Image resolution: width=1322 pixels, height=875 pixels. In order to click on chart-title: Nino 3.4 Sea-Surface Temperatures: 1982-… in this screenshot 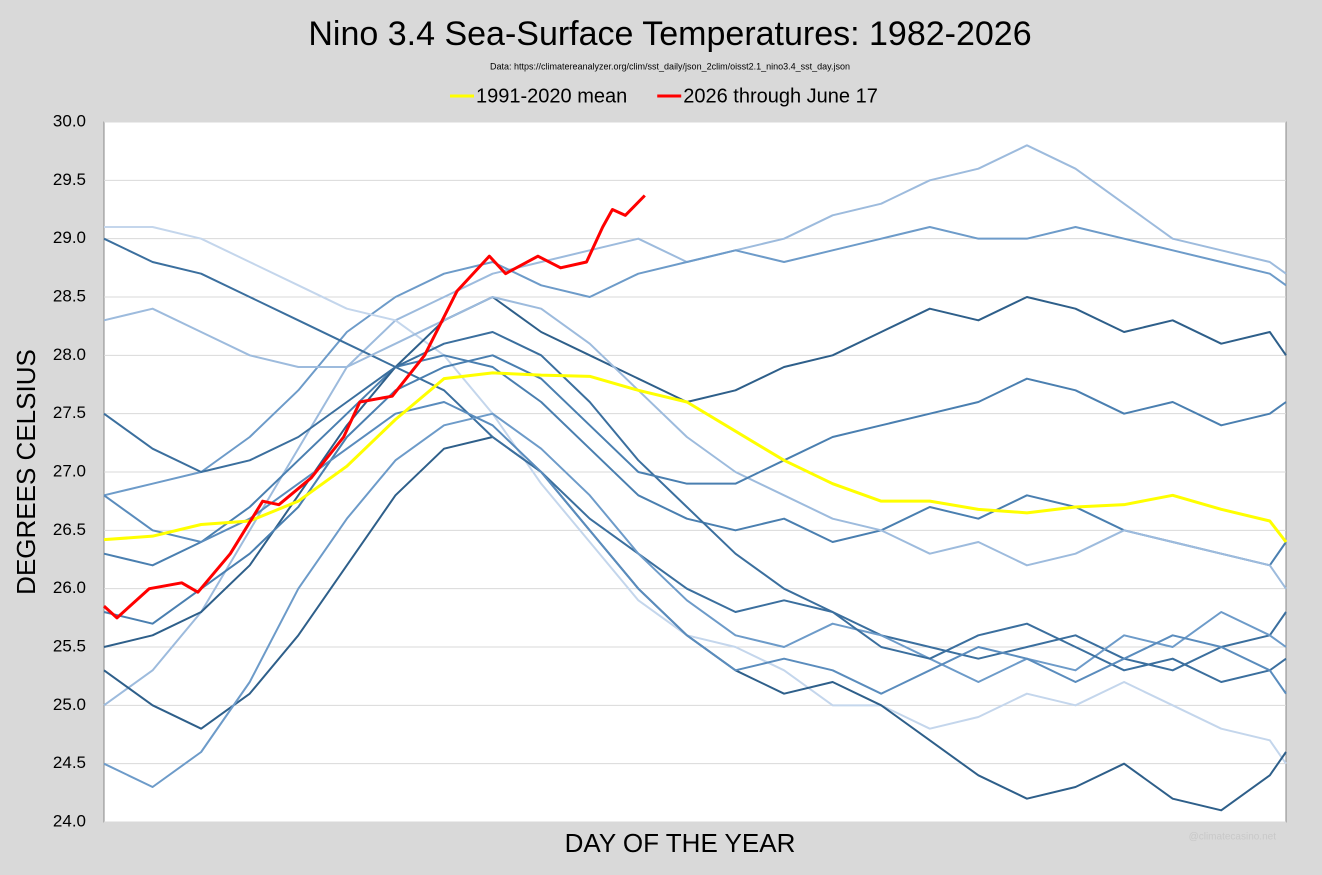, I will do `click(669, 34)`.